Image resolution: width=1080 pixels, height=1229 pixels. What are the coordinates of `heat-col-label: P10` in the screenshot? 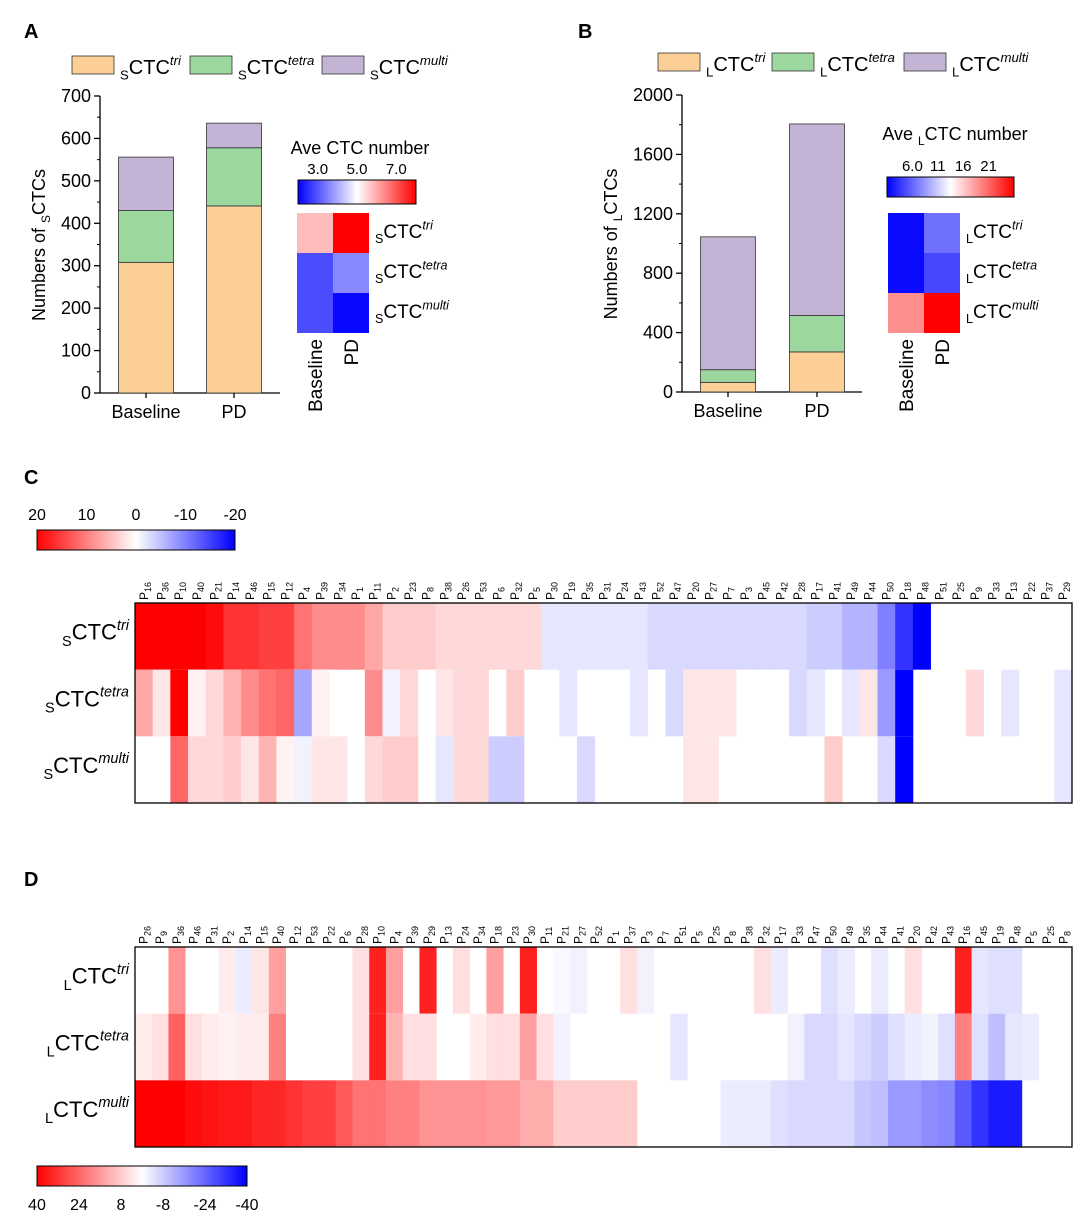 It's located at (379, 935).